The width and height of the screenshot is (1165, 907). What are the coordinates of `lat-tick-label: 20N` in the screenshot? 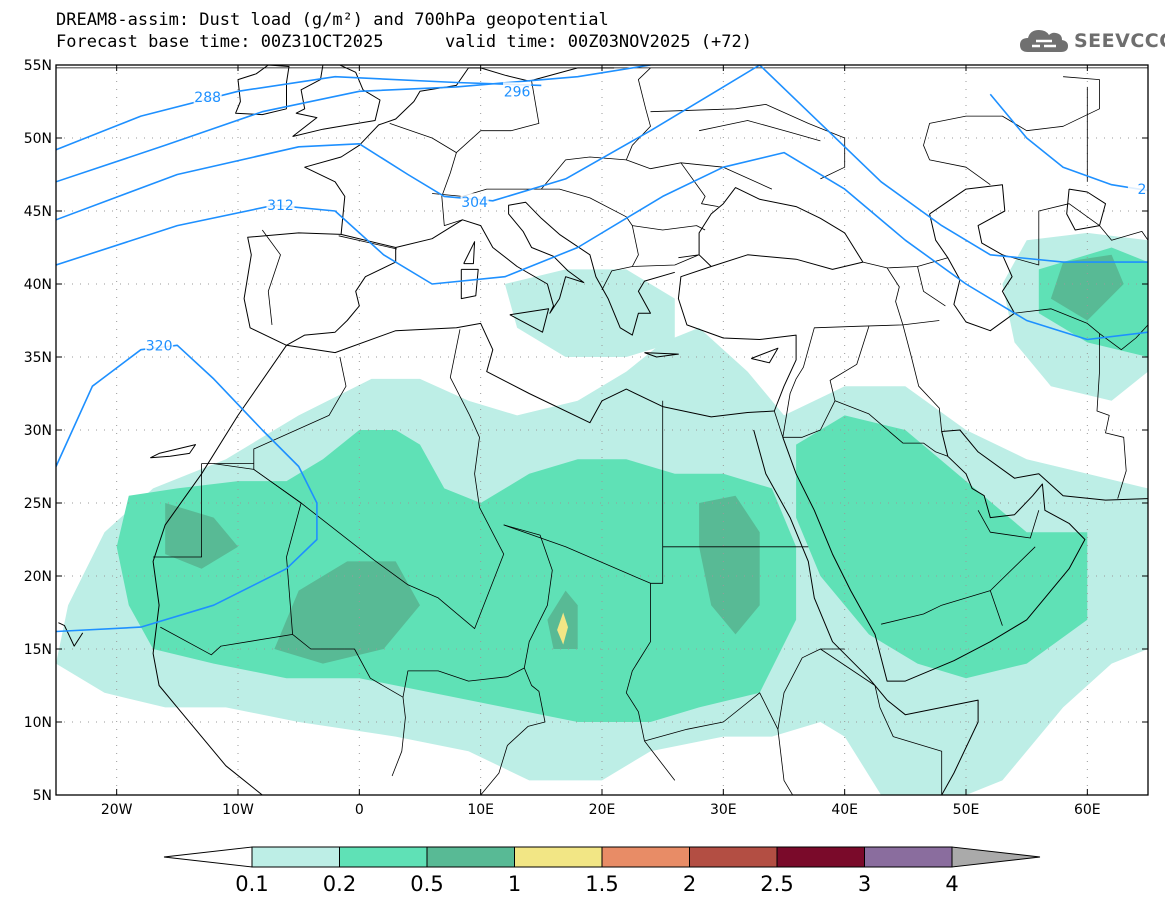 It's located at (38, 577).